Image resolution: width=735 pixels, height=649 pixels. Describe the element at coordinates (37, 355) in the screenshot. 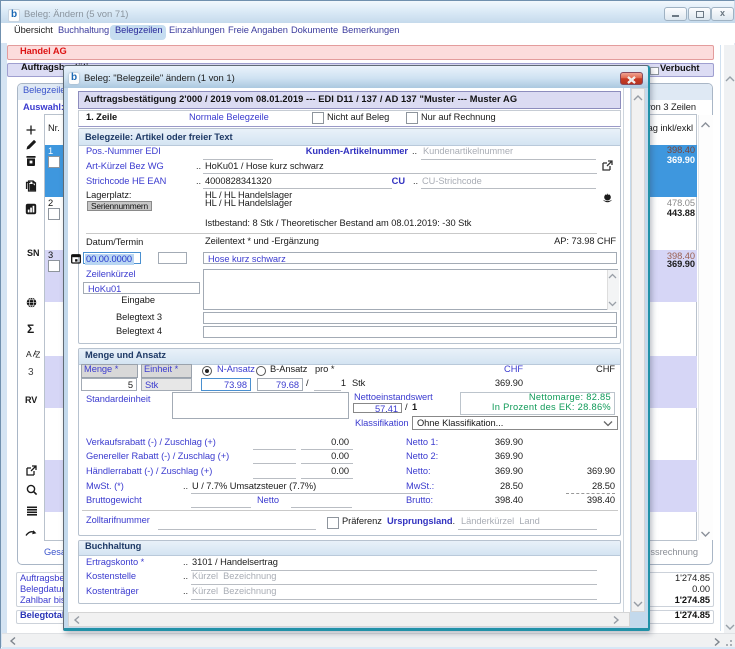

I see `svg-text: Z` at that location.